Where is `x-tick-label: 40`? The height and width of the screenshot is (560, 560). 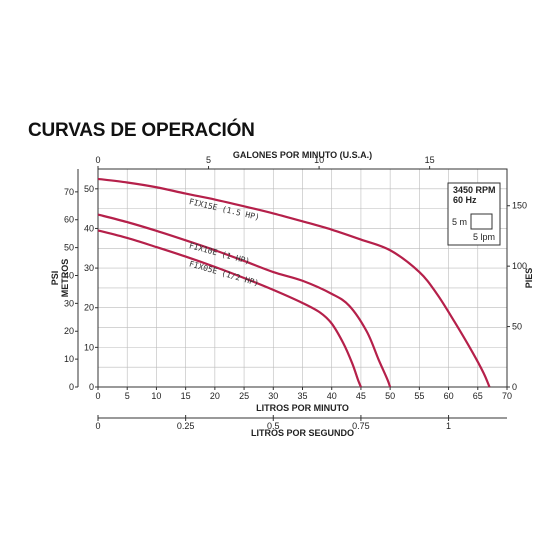 x-tick-label: 40 is located at coordinates (332, 396).